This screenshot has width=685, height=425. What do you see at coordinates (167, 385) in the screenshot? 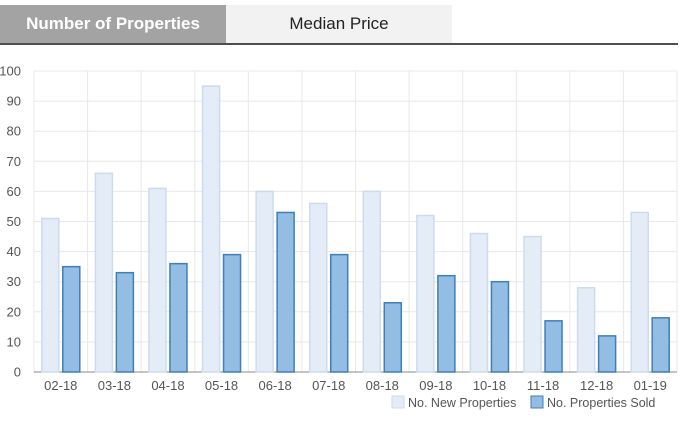
I see `x-tick-label: 04-18` at bounding box center [167, 385].